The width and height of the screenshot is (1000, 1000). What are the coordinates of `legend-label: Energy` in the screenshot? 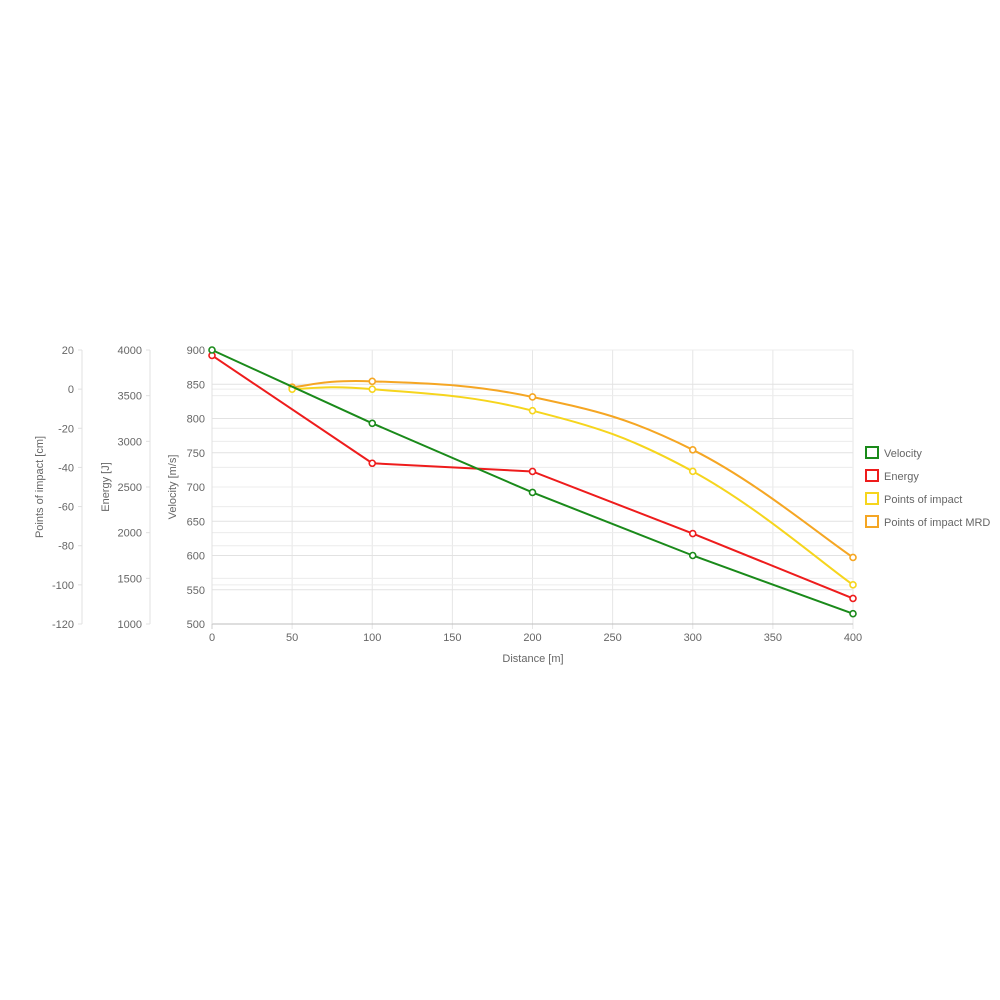 It's located at (901, 477).